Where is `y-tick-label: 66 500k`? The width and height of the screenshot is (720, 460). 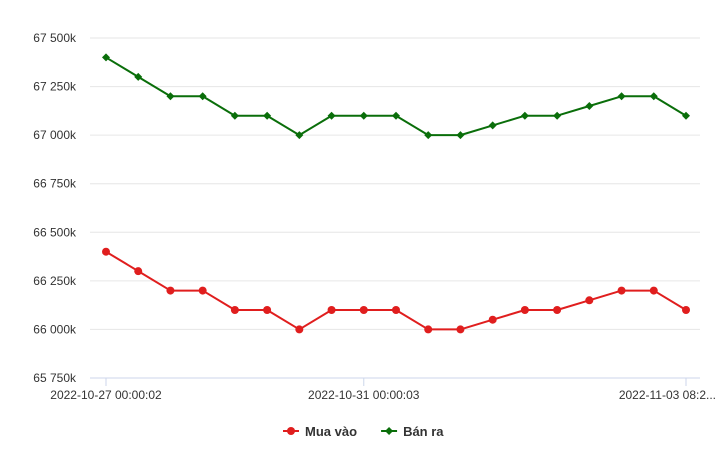
y-tick-label: 66 500k is located at coordinates (55, 232).